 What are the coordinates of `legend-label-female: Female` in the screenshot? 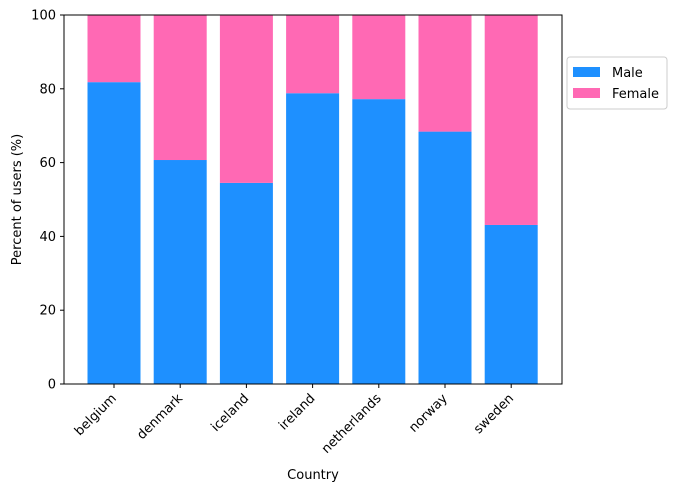 It's located at (635, 94).